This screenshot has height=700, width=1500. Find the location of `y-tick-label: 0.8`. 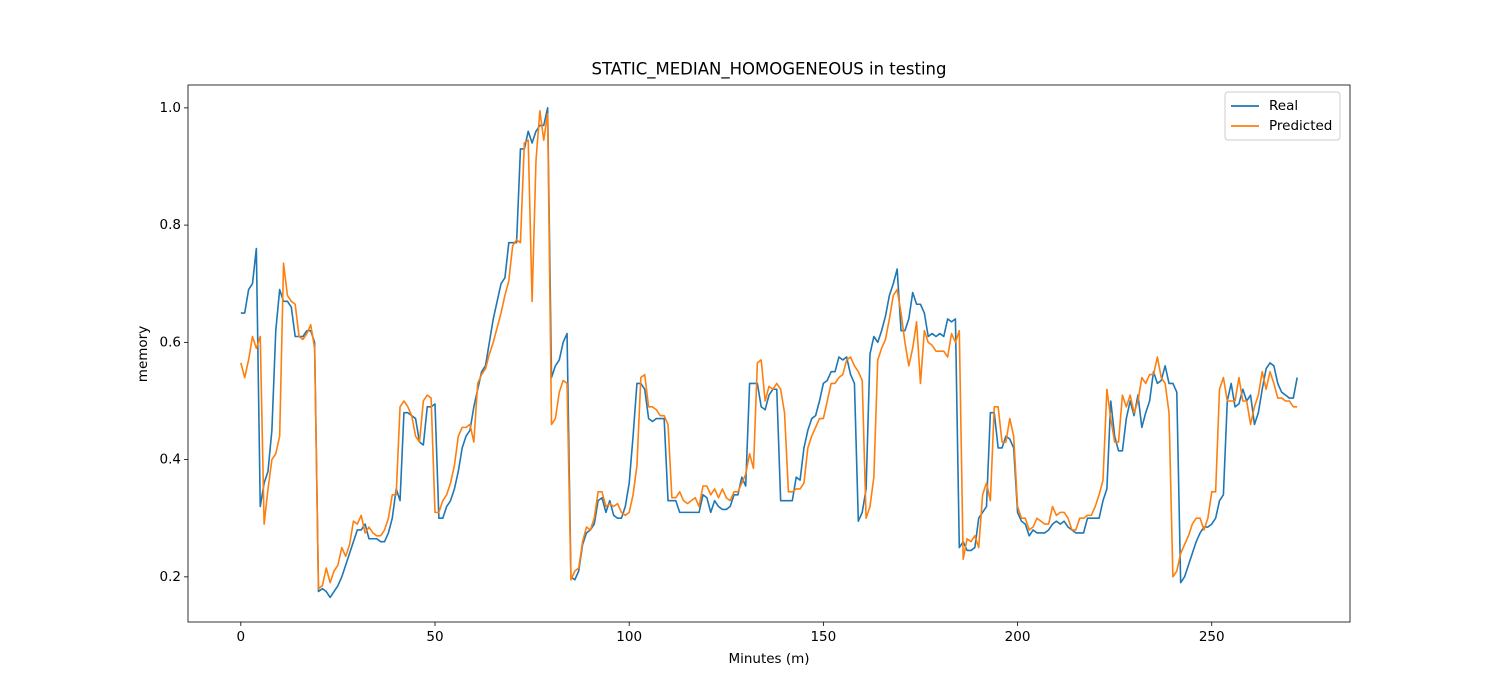

y-tick-label: 0.8 is located at coordinates (170, 225).